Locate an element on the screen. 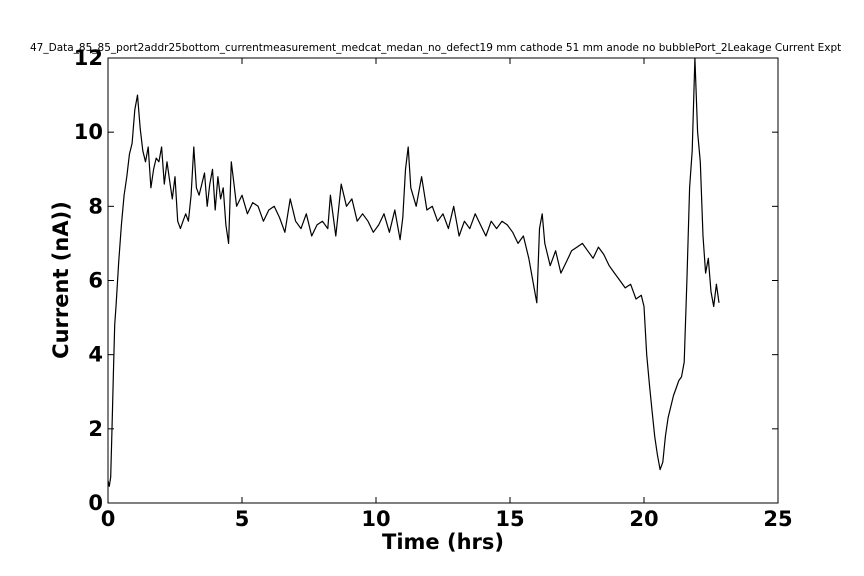 The height and width of the screenshot is (576, 864). x-tick-label: 25 is located at coordinates (777, 519).